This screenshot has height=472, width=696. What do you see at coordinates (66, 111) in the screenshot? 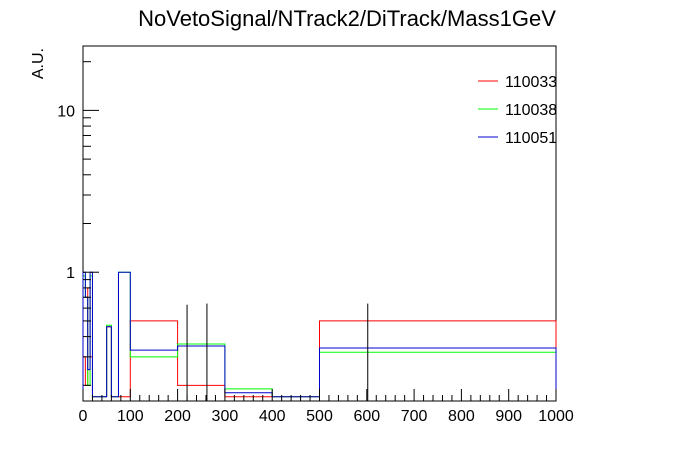
I see `y-tick-label: 10` at bounding box center [66, 111].